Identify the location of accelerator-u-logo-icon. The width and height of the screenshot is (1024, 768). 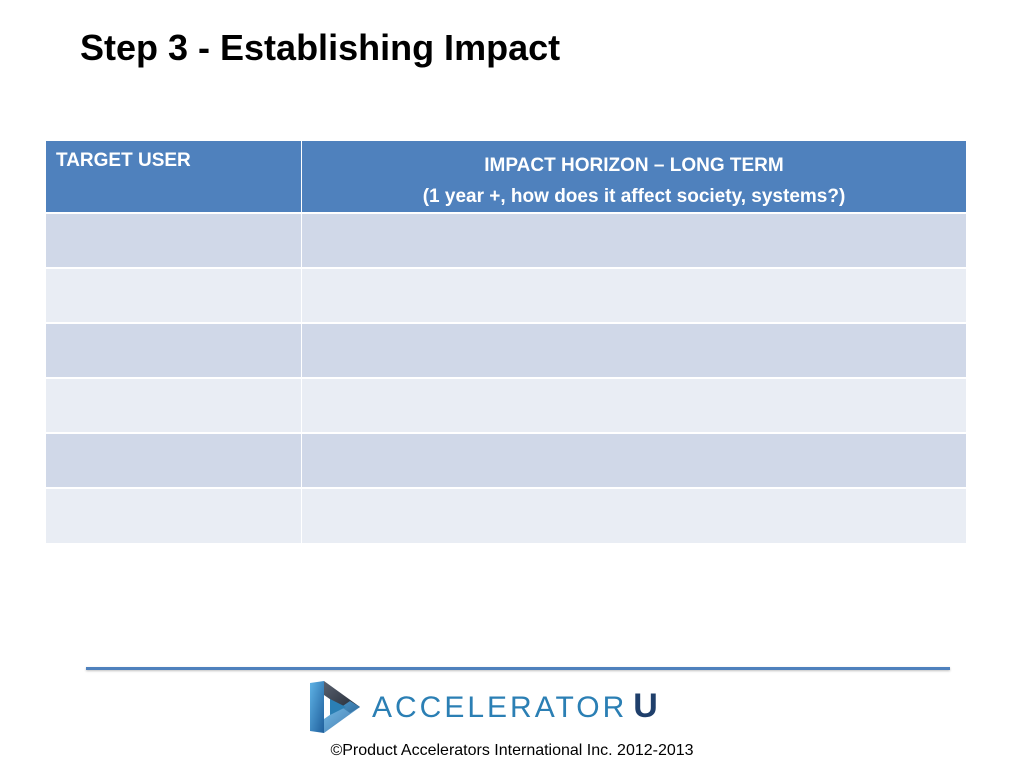
(335, 707).